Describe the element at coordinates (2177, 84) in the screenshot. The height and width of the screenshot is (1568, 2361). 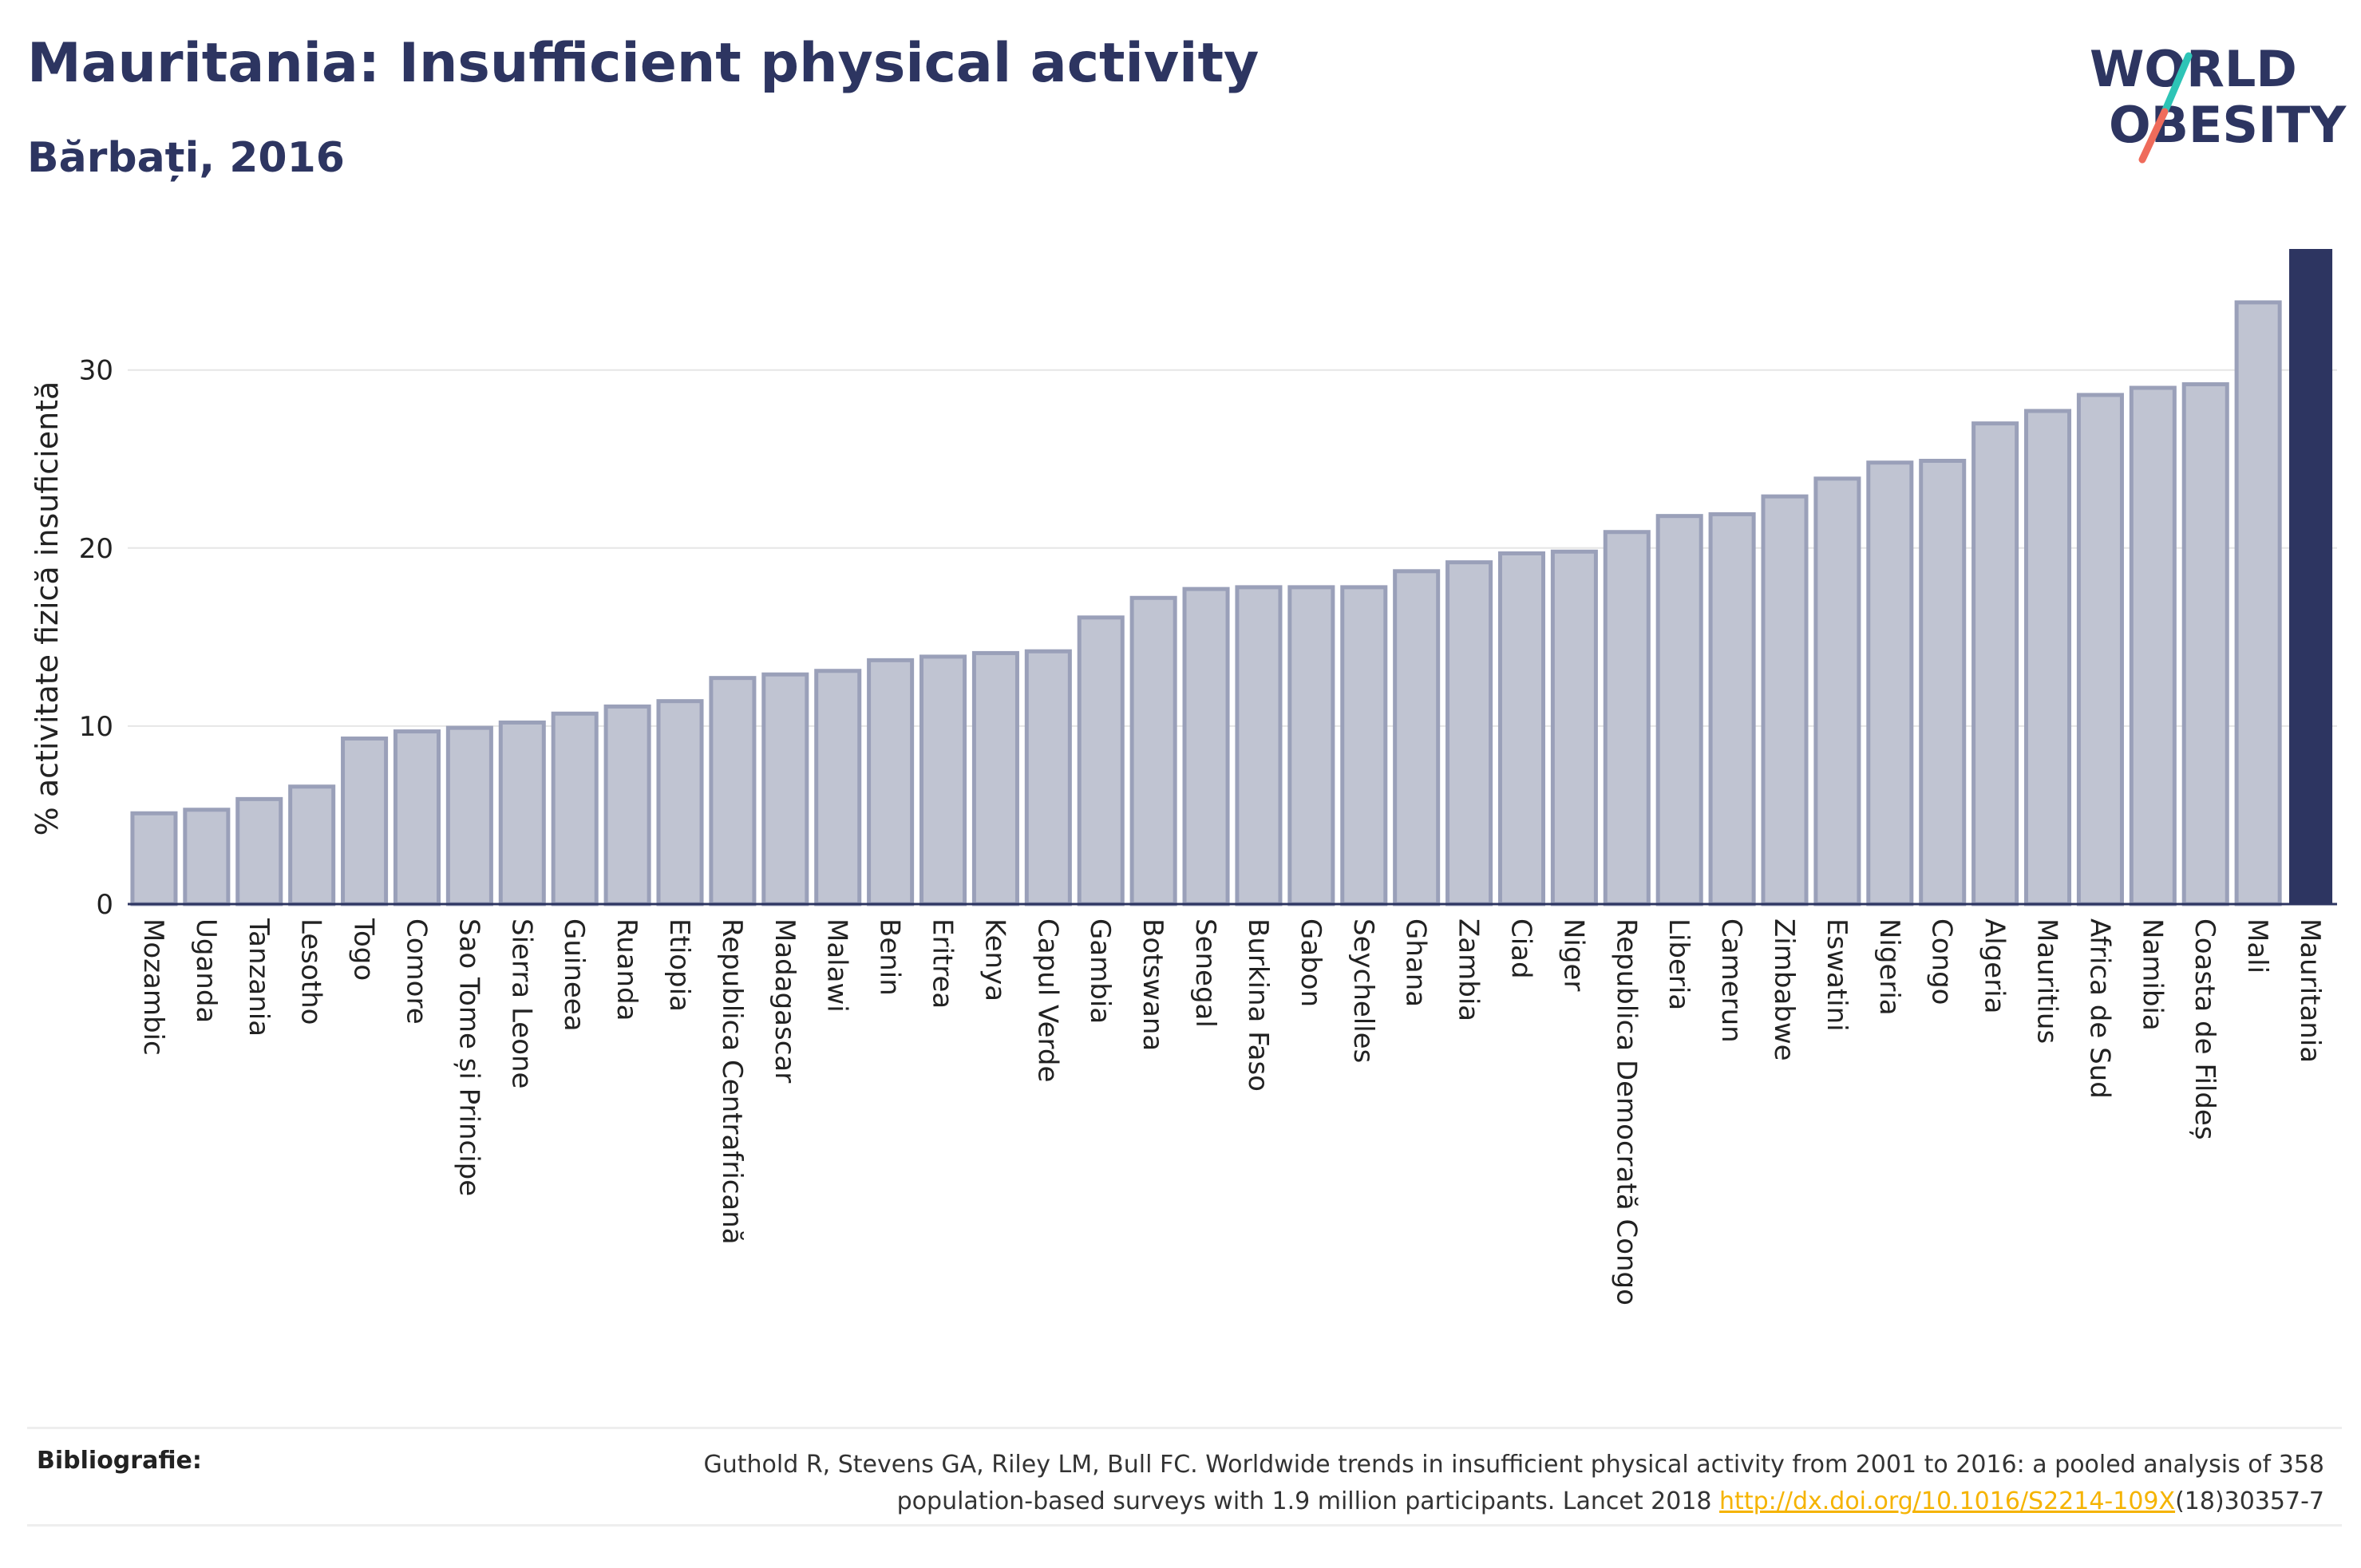
I see `logo-slash-teal` at that location.